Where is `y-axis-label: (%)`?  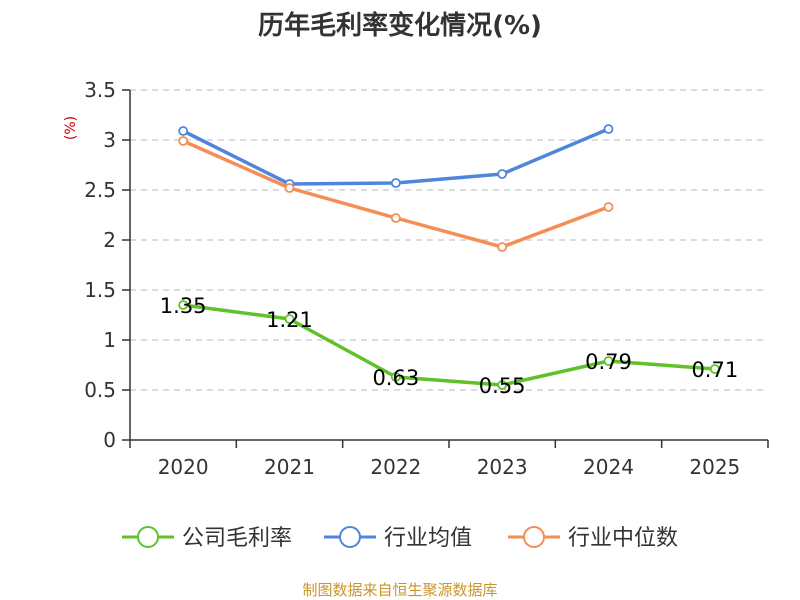 y-axis-label: (%) is located at coordinates (71, 128).